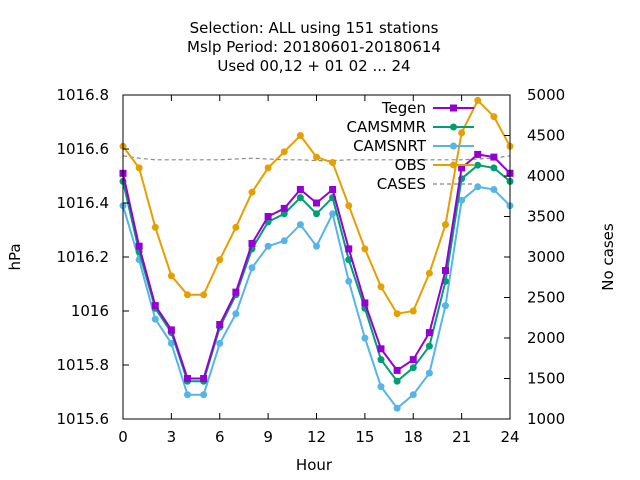 The image size is (640, 480). I want to click on x-tick-label: 0, so click(123, 437).